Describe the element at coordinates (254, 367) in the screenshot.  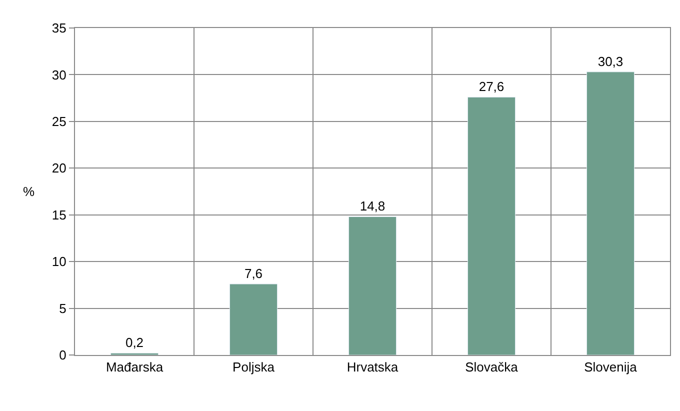
I see `x-tick-label: Poljska` at that location.